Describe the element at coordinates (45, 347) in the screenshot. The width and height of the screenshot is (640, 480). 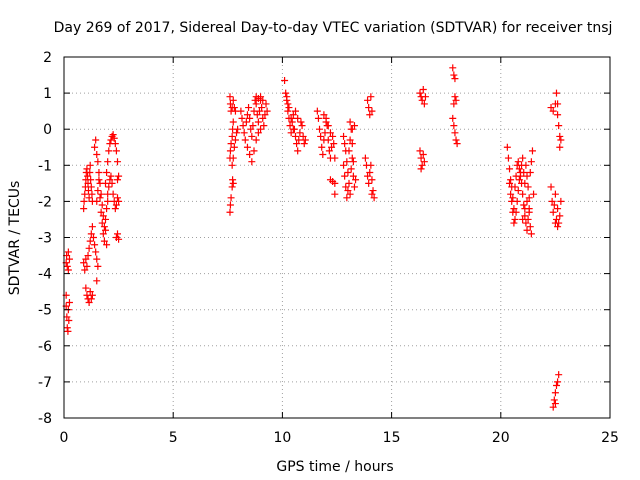
I see `y-tick-label: -6` at that location.